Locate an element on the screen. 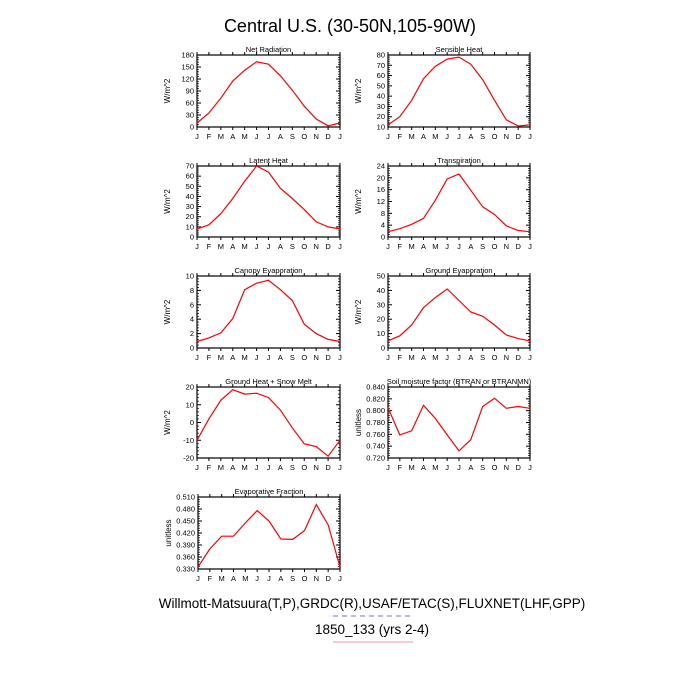 Image resolution: width=700 pixels, height=700 pixels. y-tick-label: 6 is located at coordinates (192, 304).